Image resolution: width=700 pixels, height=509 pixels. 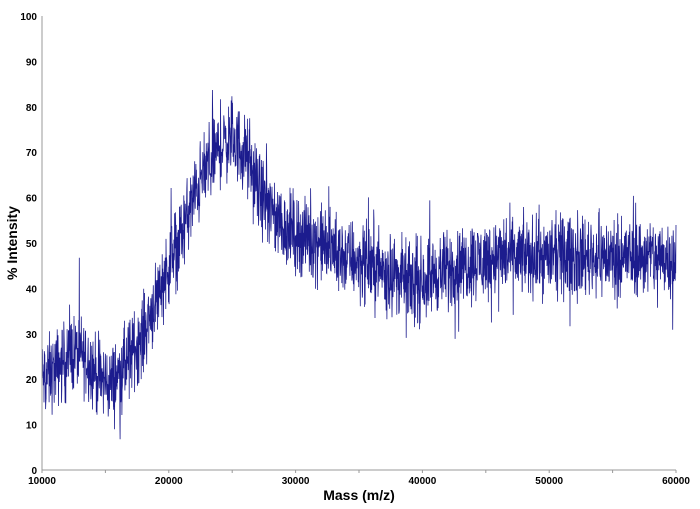 I want to click on x-tick-label: 10000, so click(x=42, y=481).